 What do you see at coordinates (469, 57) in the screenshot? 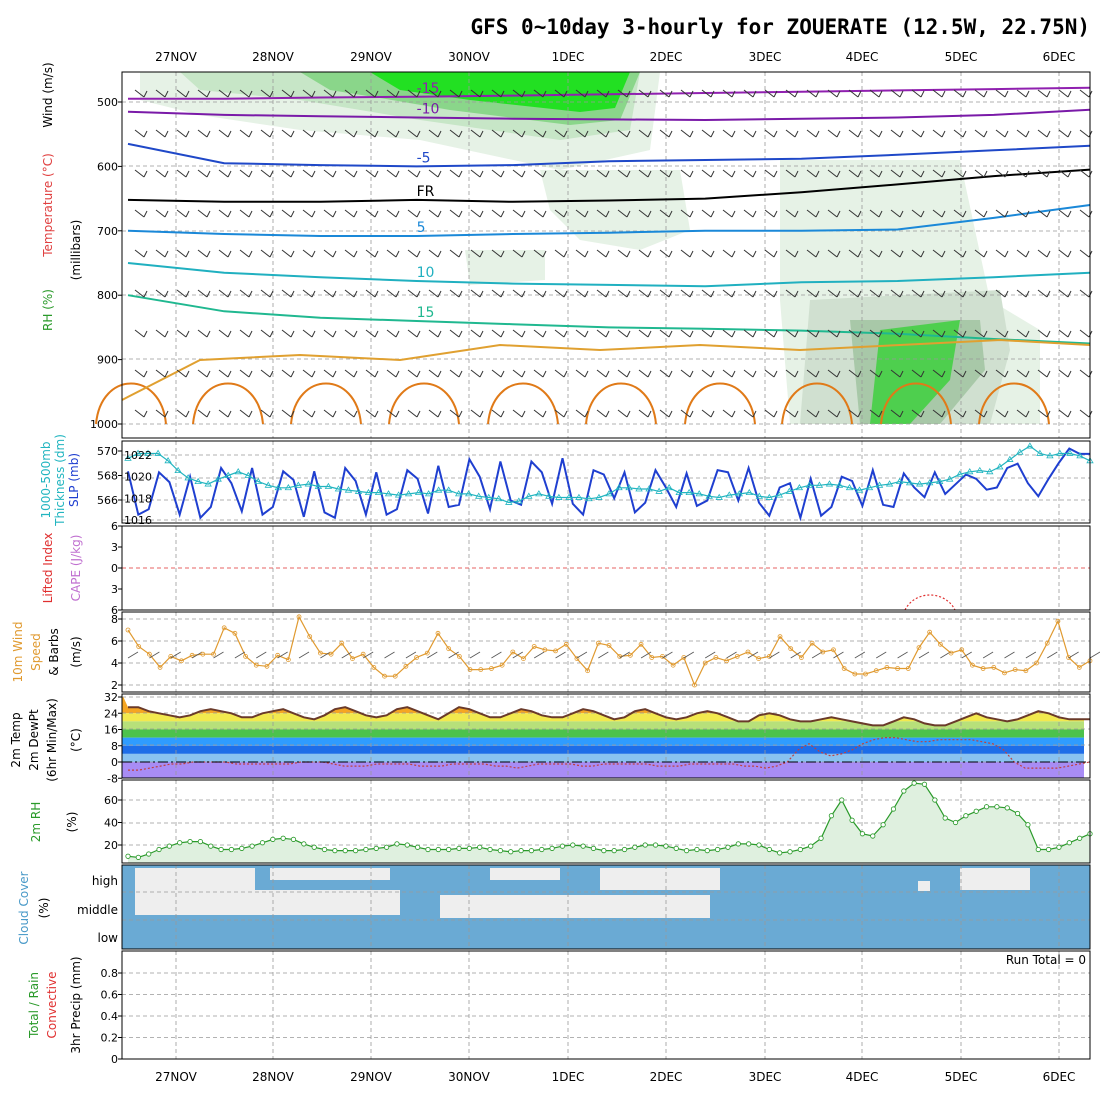
I see `date-label-top: 30NOV` at bounding box center [469, 57].